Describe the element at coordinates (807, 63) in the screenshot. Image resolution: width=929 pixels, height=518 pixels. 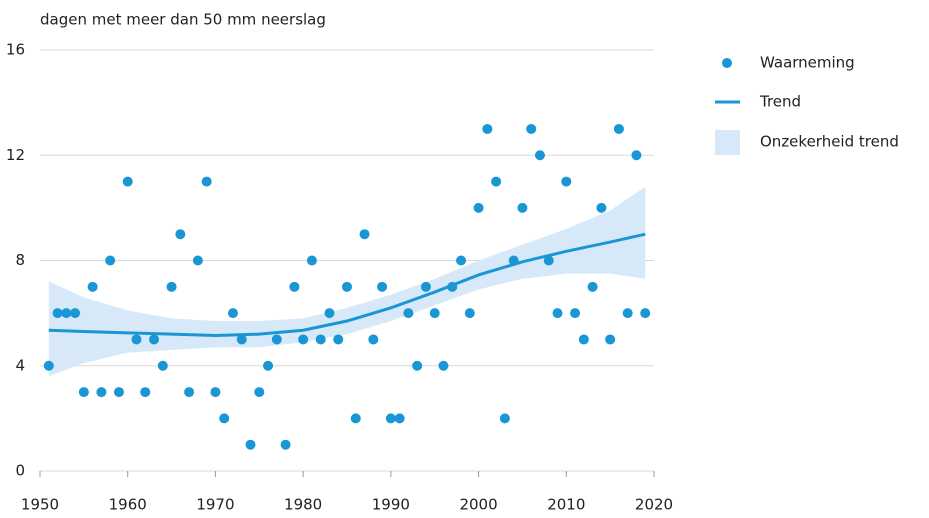
I see `legend-label: Waarneming` at that location.